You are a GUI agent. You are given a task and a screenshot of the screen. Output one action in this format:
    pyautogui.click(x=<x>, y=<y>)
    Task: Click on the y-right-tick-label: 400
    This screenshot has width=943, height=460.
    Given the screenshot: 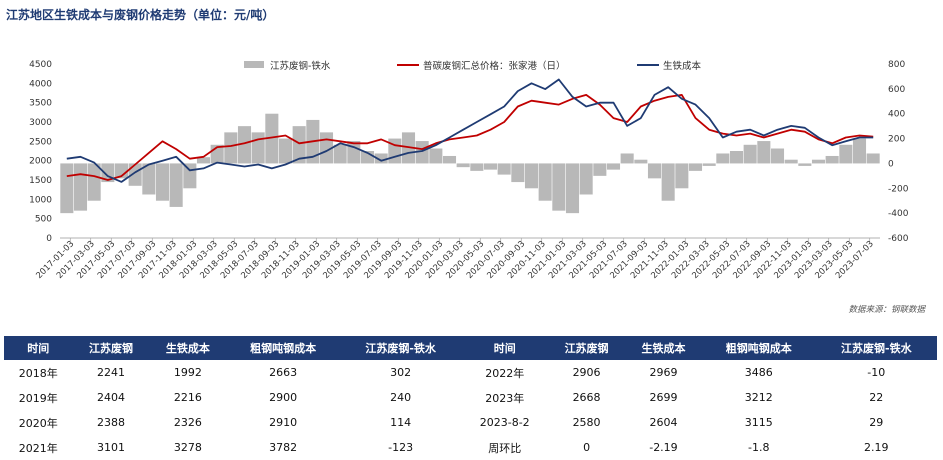 What is the action you would take?
    pyautogui.click(x=896, y=115)
    